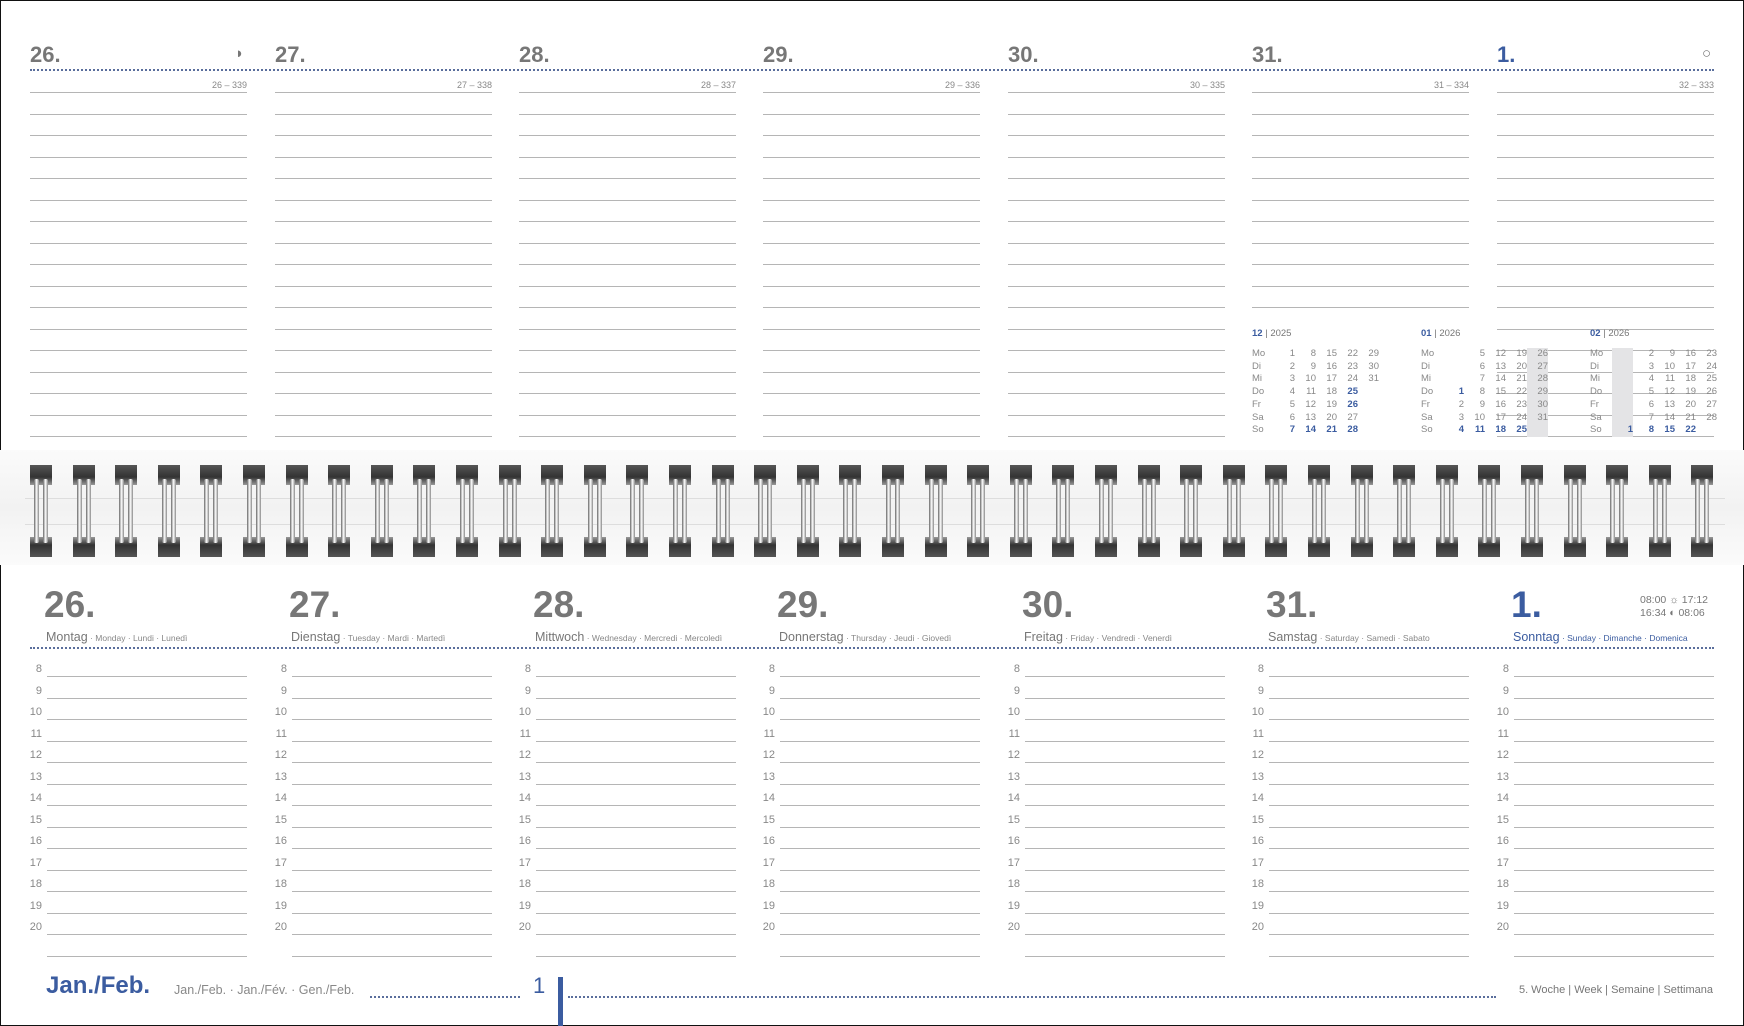  I want to click on hour-label: 9, so click(527, 690).